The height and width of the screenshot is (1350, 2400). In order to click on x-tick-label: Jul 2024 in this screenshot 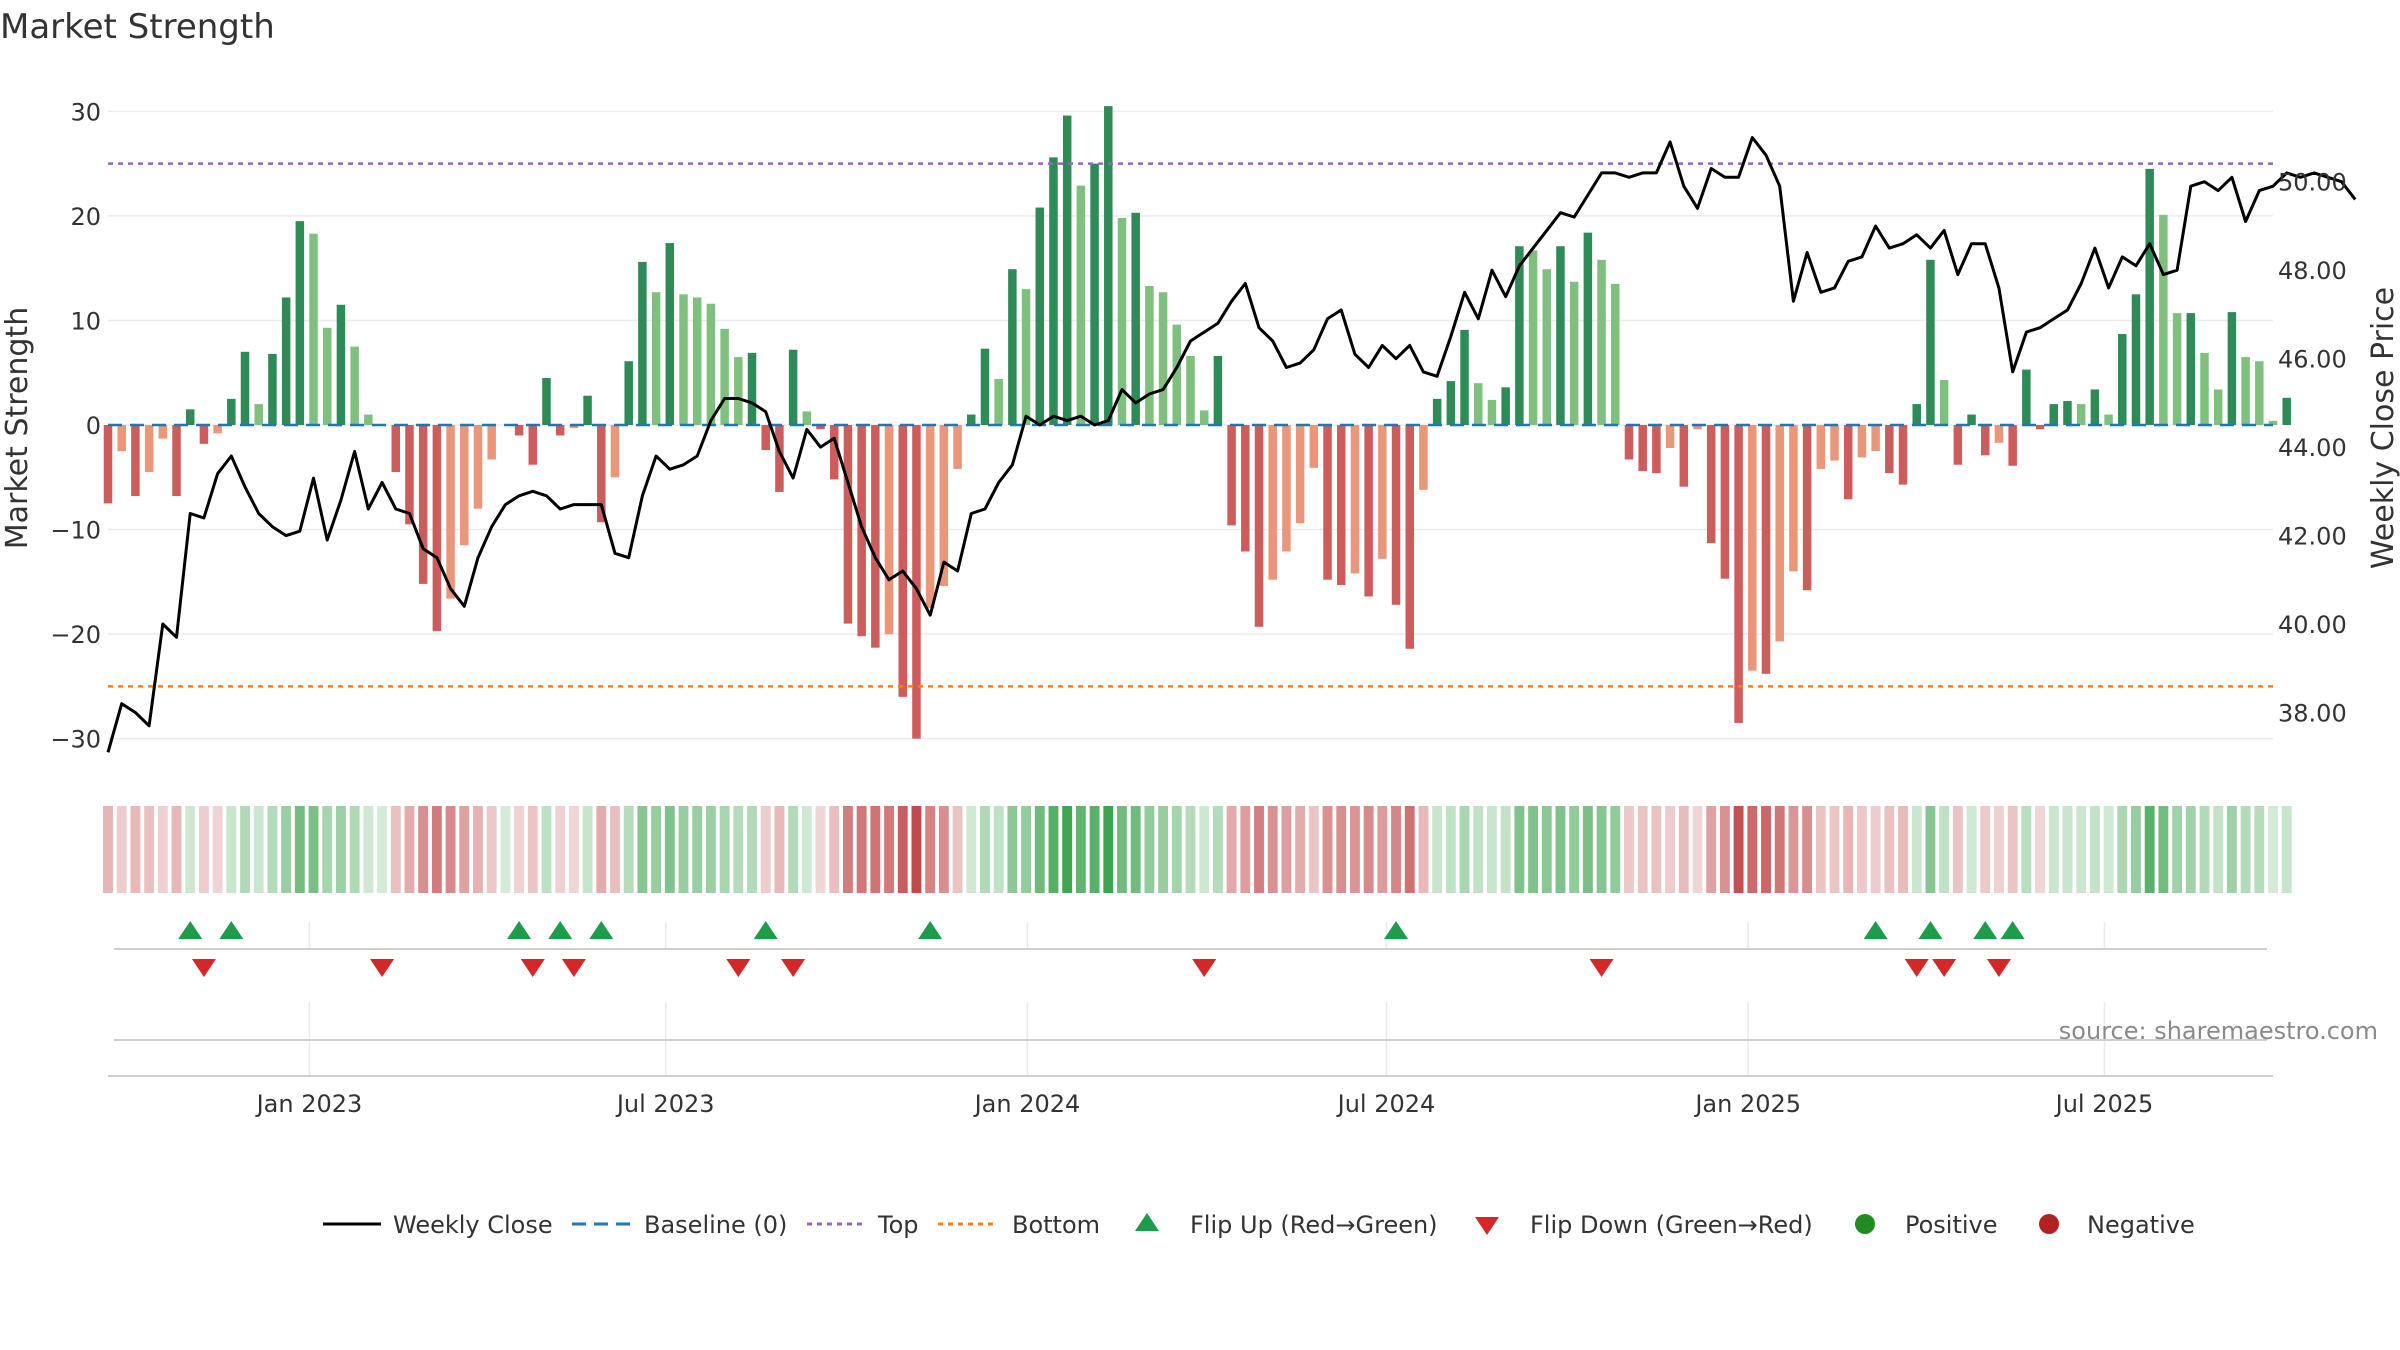, I will do `click(1386, 1104)`.